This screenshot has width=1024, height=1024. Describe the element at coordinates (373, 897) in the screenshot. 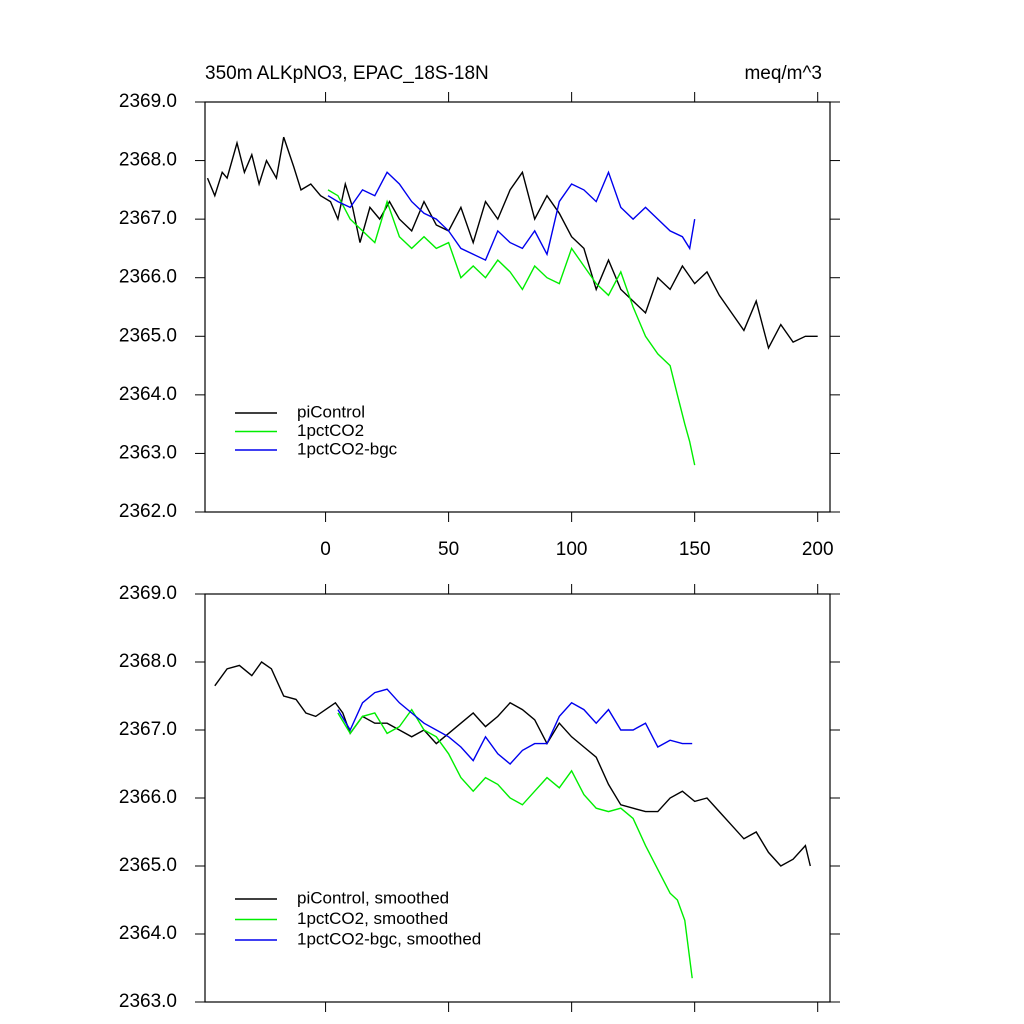

I see `legend-label: piControl, smoothed` at that location.